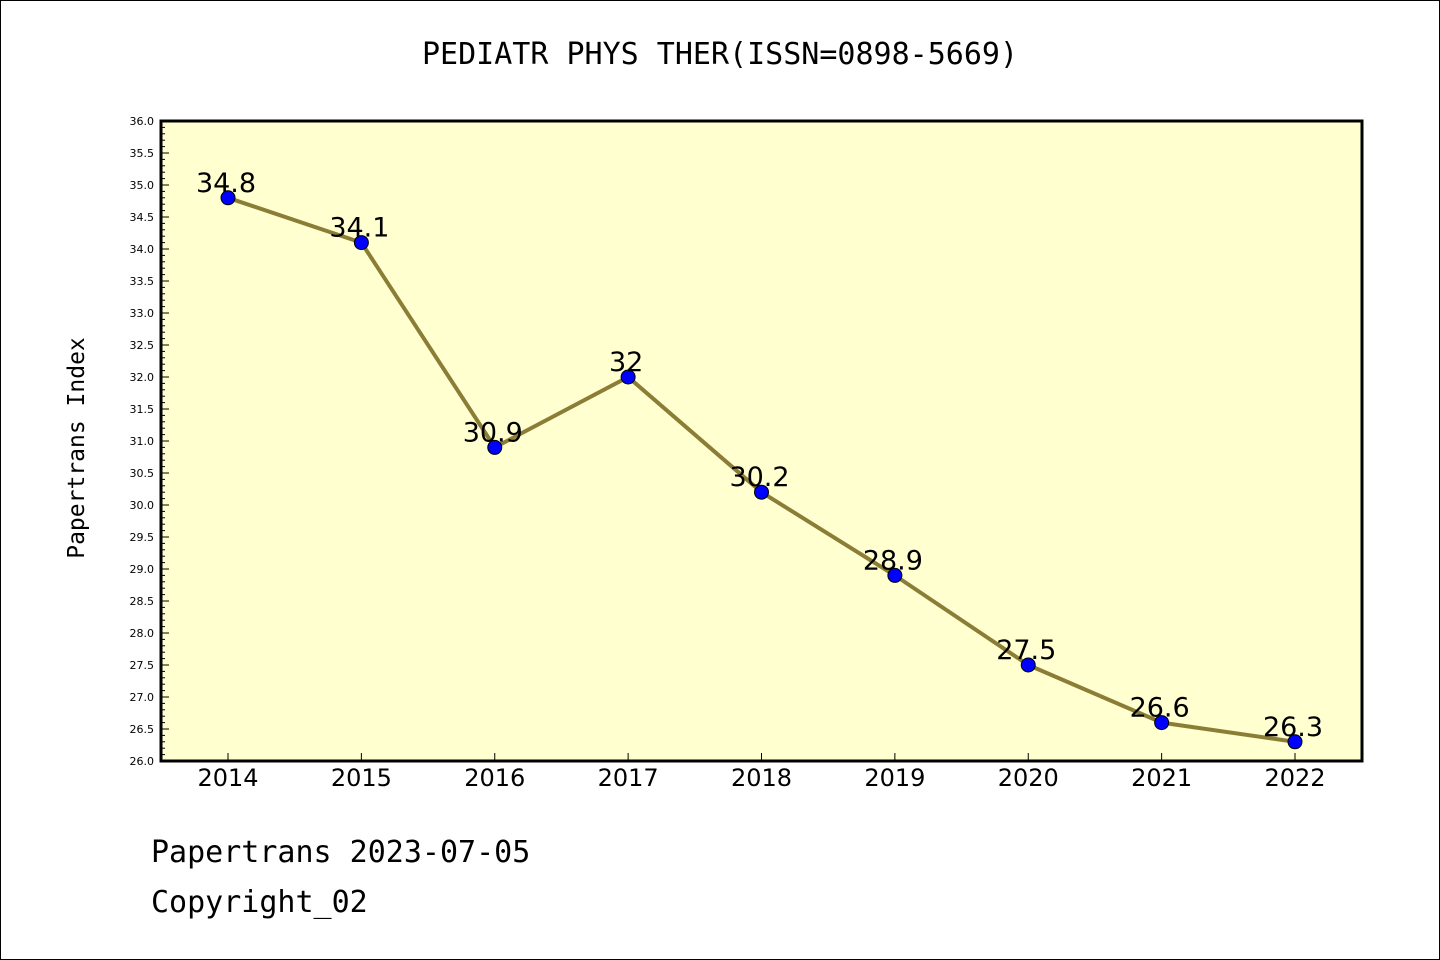  Describe the element at coordinates (142, 409) in the screenshot. I see `y-tick-label: 31.5` at that location.